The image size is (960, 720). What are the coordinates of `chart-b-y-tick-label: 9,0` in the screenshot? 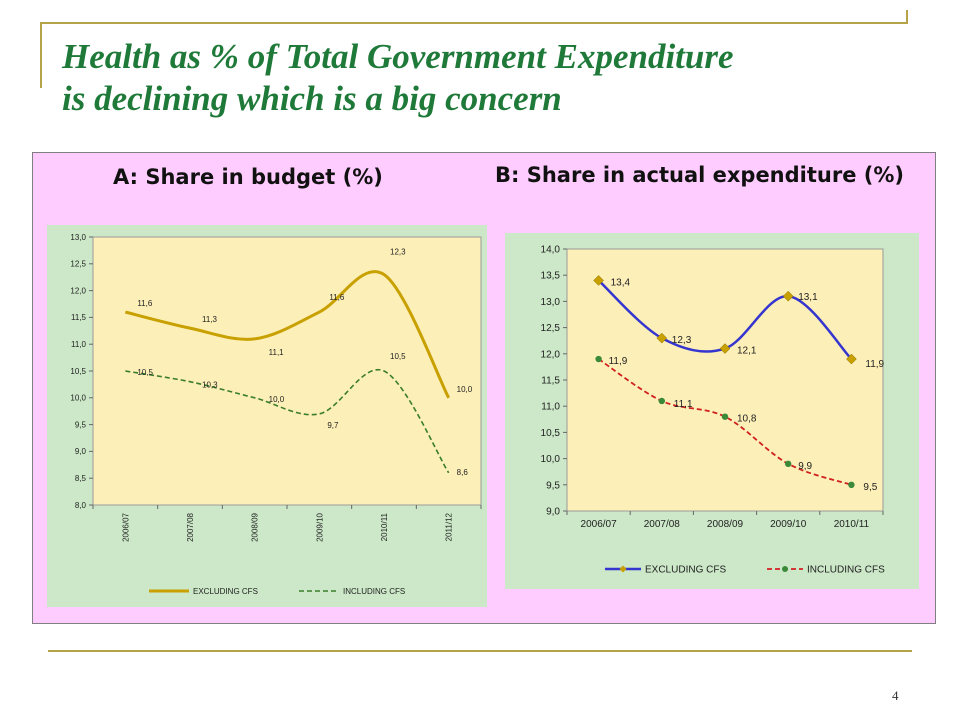 It's located at (553, 512).